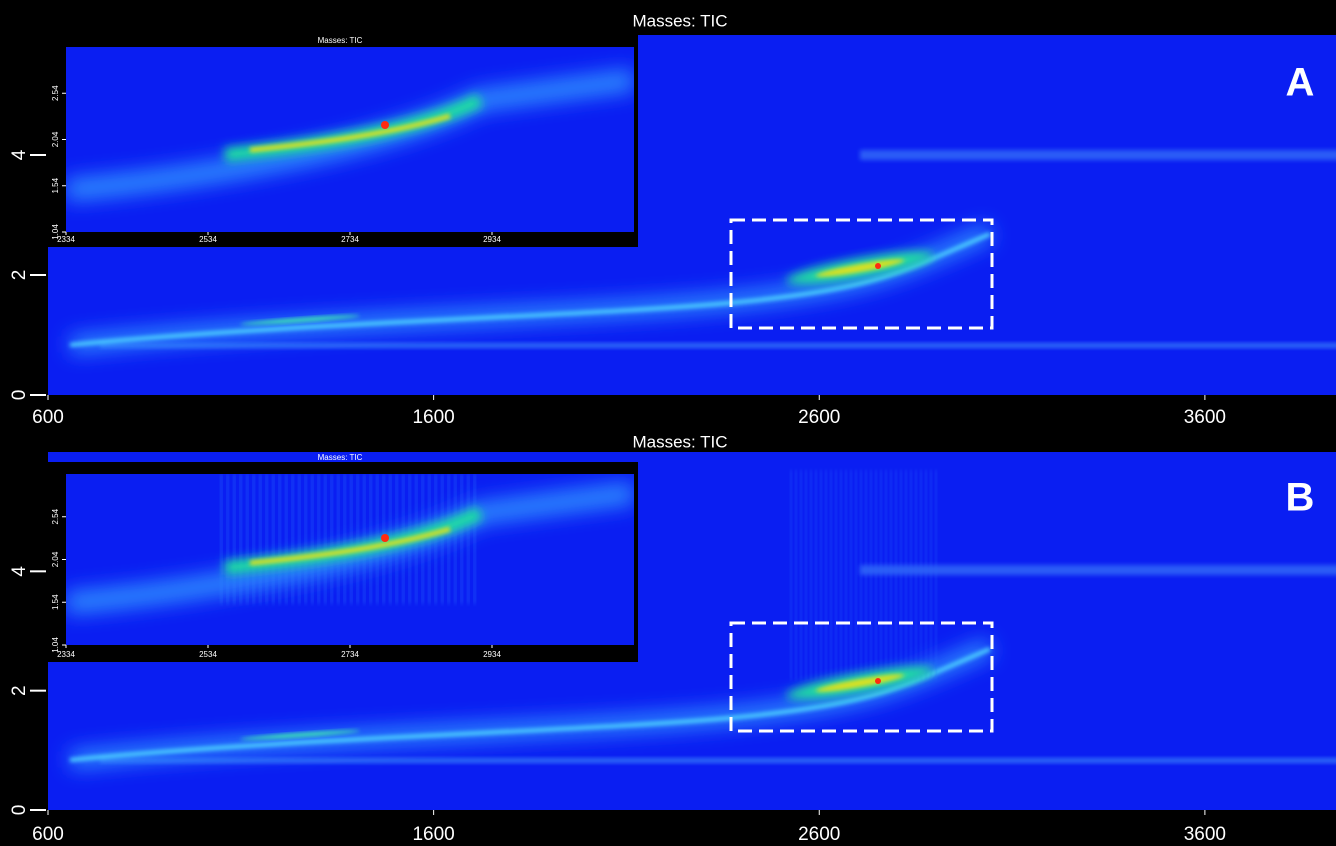 Image resolution: width=1336 pixels, height=846 pixels. I want to click on inset-core, so click(350, 546).